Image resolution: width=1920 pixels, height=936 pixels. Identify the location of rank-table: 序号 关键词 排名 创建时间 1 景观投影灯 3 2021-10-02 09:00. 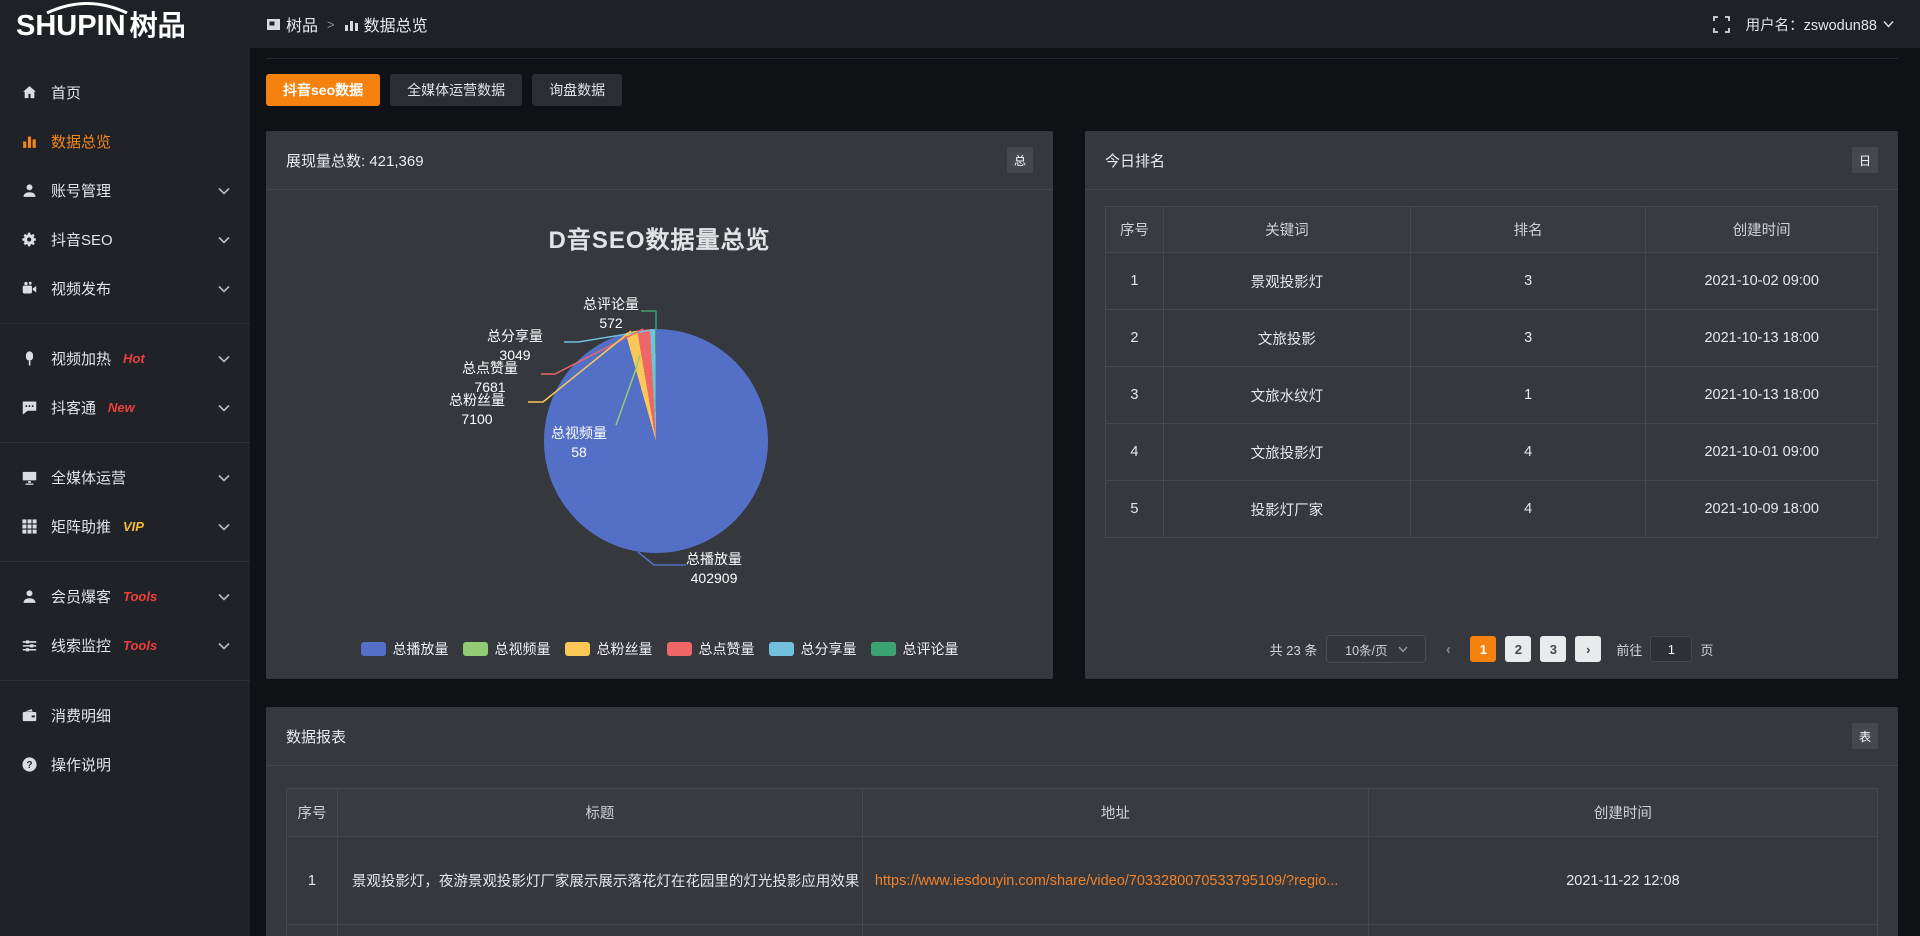
(1491, 372).